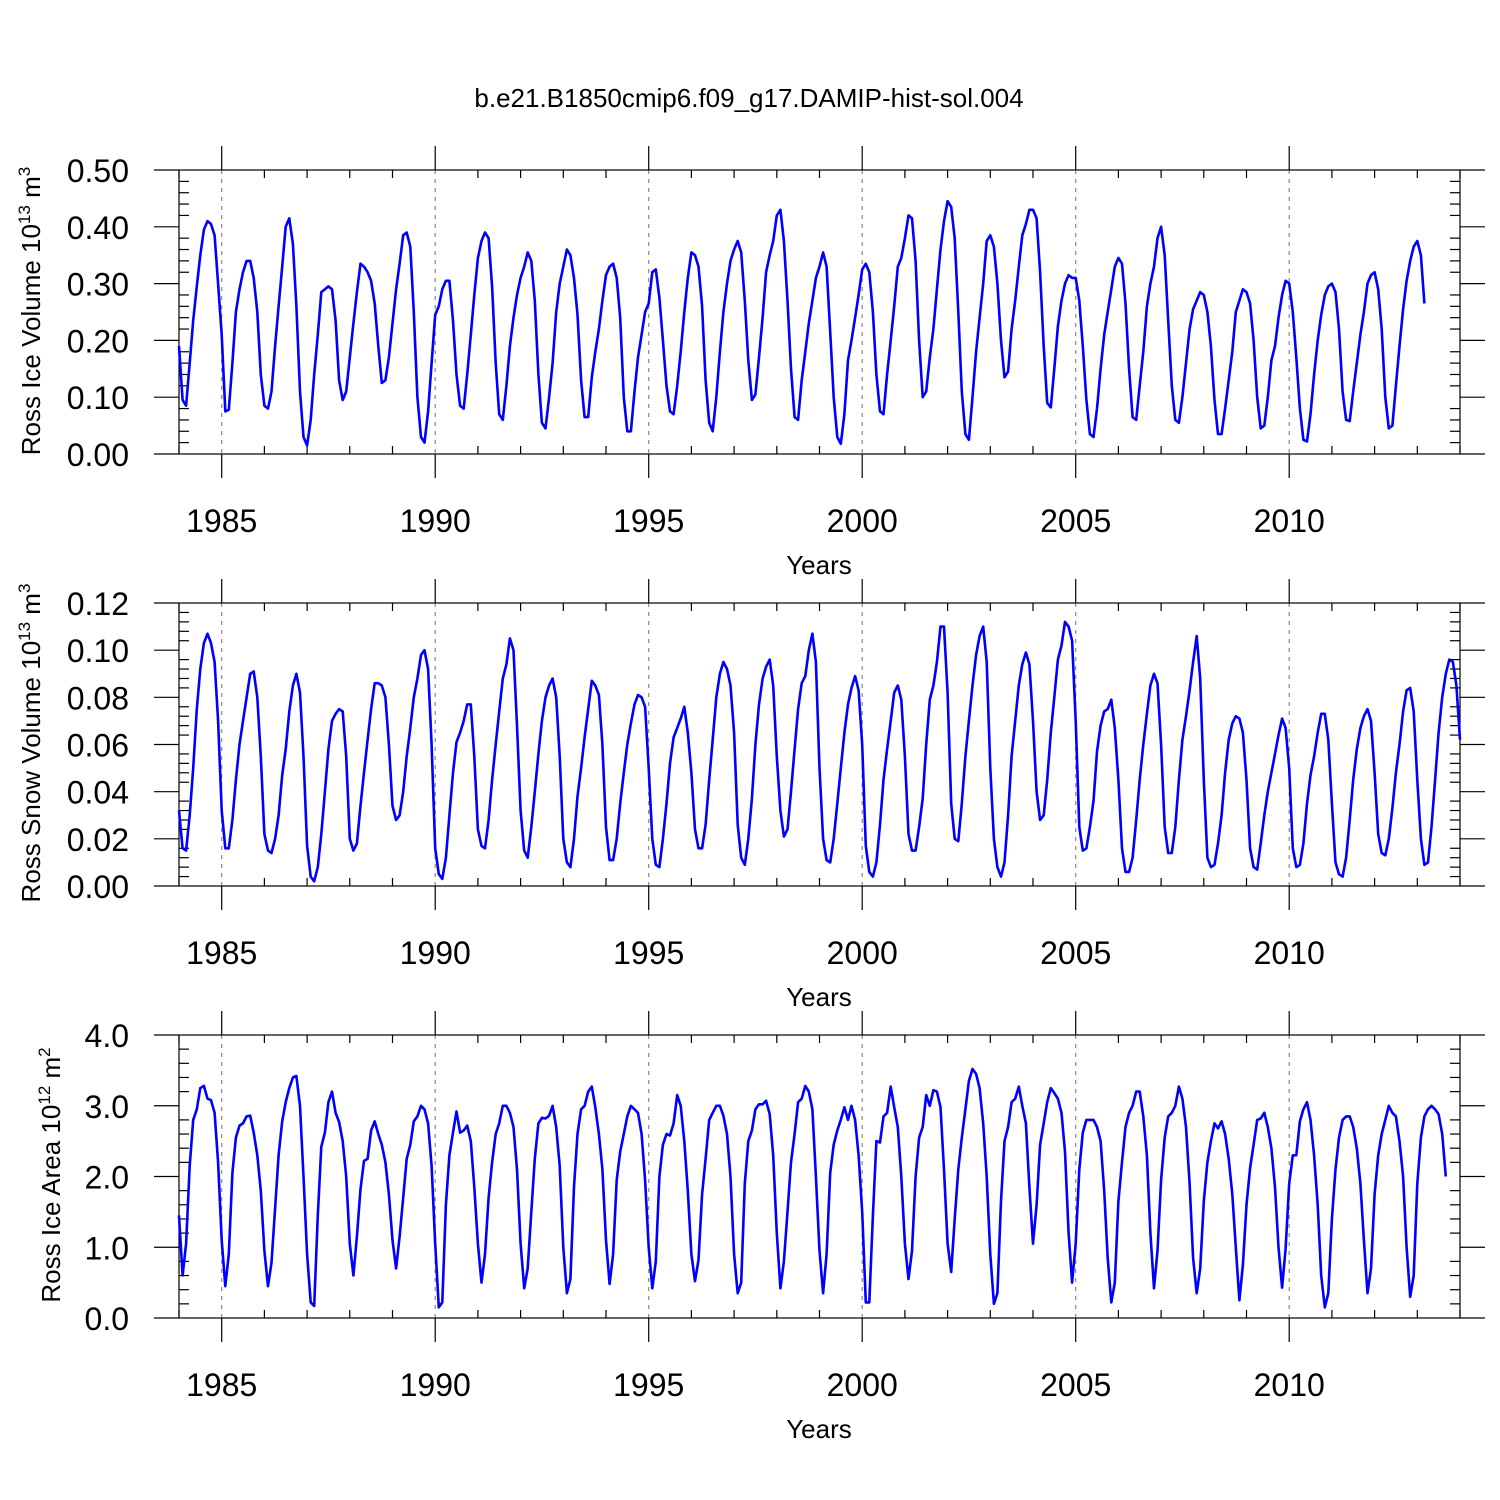 This screenshot has width=1500, height=1500. What do you see at coordinates (50, 1174) in the screenshot?
I see `y-axis-title: Ross Ice Area 1012 m2` at bounding box center [50, 1174].